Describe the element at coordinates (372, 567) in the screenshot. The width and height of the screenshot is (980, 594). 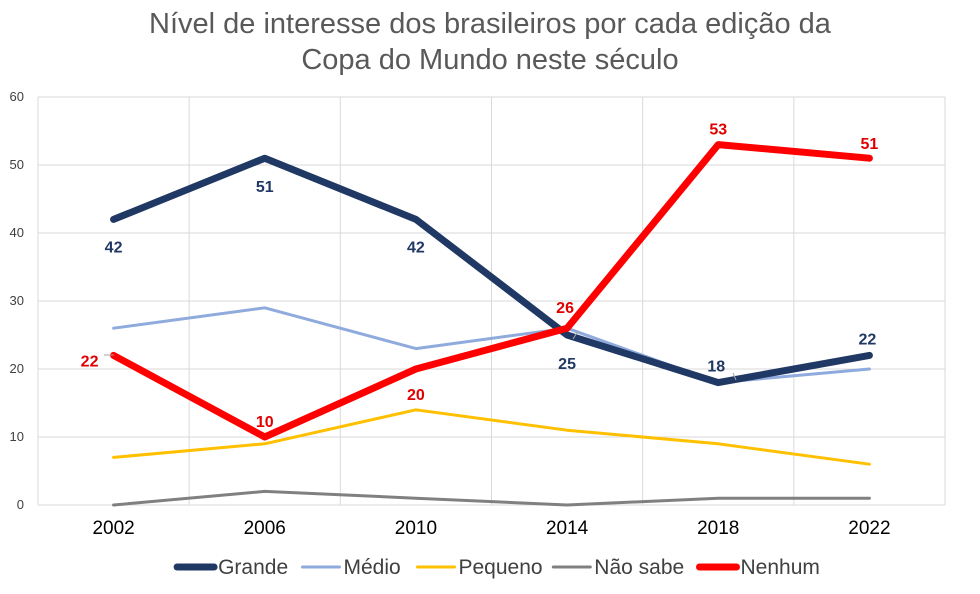
I see `legend-label-medio: Médio` at that location.